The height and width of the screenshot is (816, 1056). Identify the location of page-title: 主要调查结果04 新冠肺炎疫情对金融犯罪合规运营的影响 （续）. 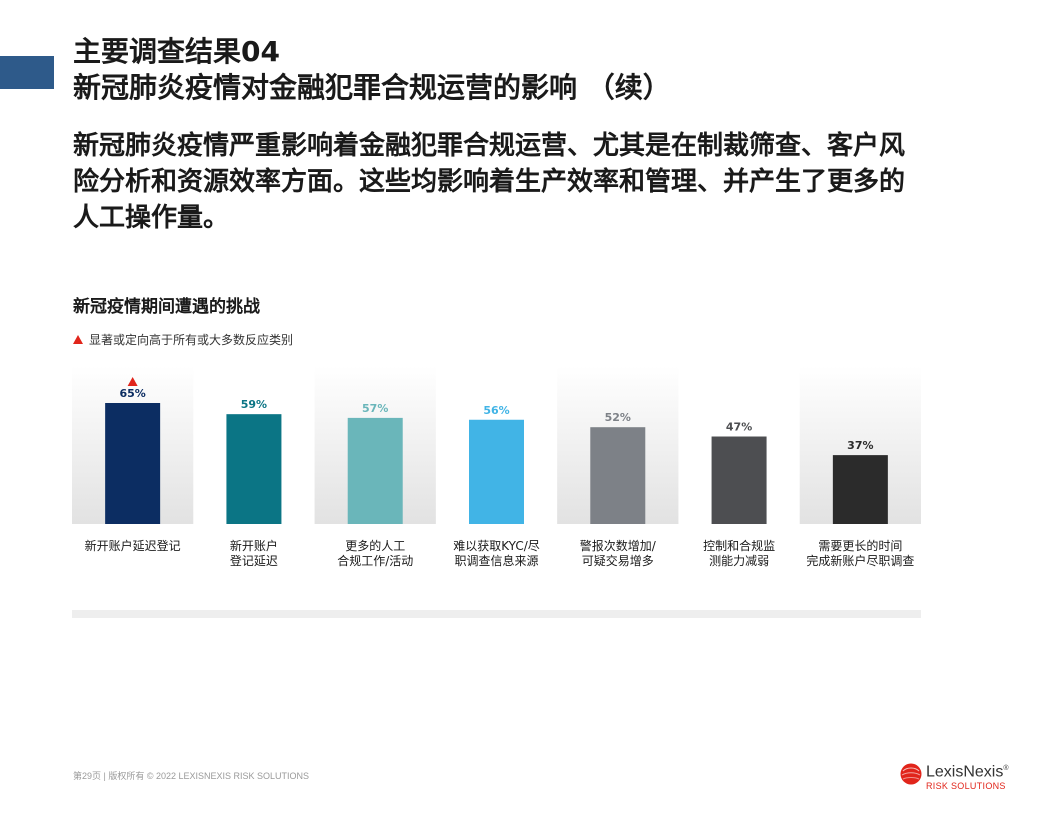
(372, 70).